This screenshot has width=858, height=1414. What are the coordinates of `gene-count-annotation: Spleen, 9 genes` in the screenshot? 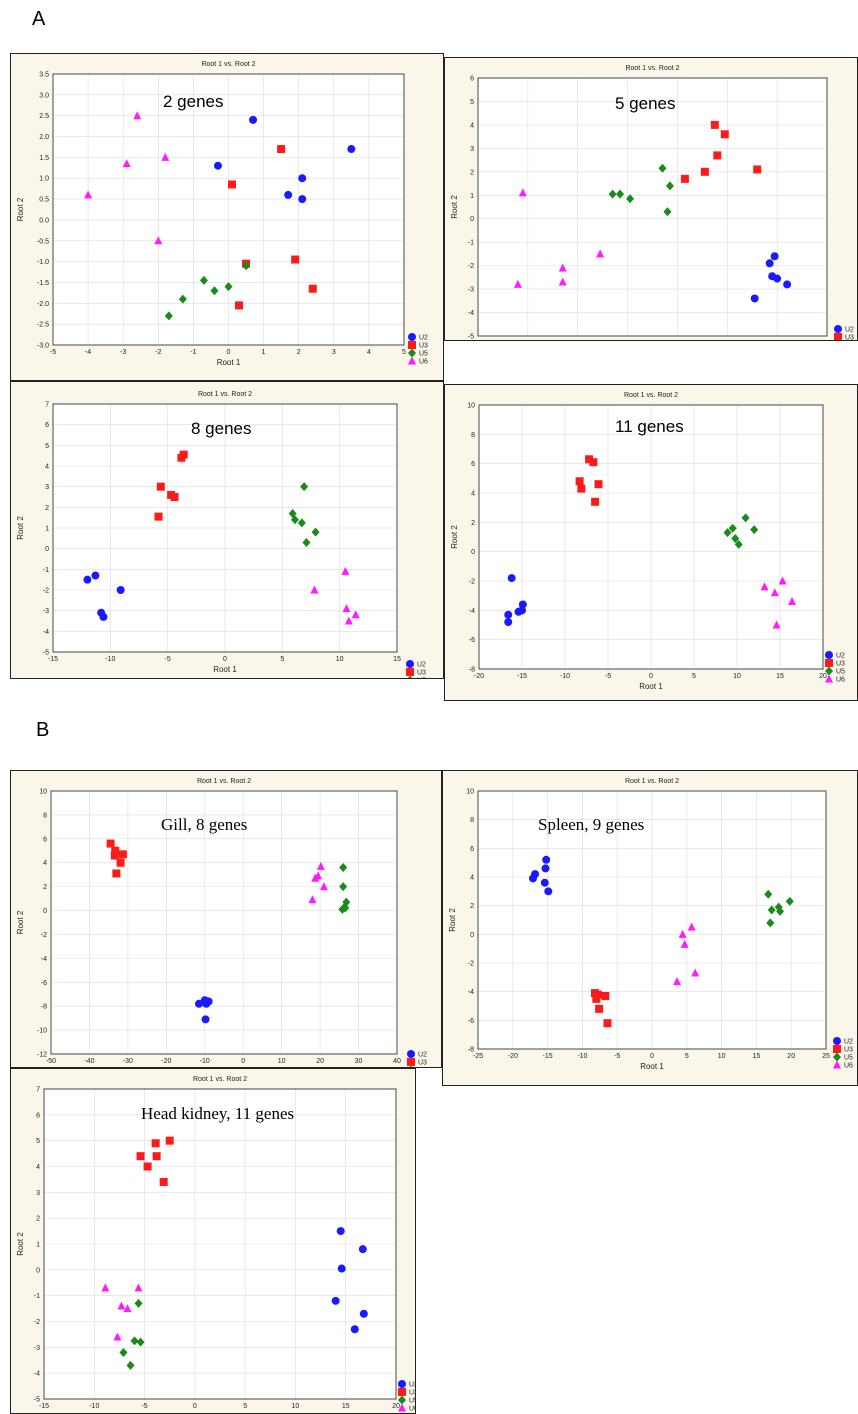 It's located at (591, 824).